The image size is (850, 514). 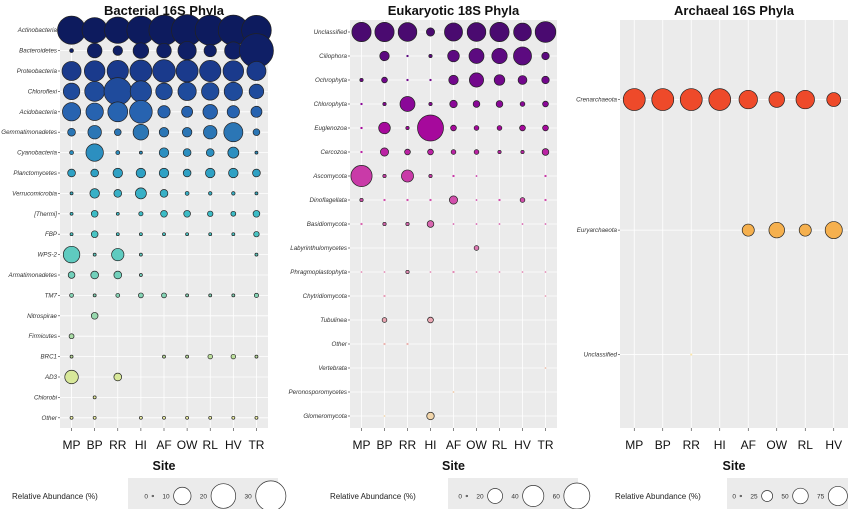 What do you see at coordinates (331, 32) in the screenshot?
I see `y-tick-label: Unclassified` at bounding box center [331, 32].